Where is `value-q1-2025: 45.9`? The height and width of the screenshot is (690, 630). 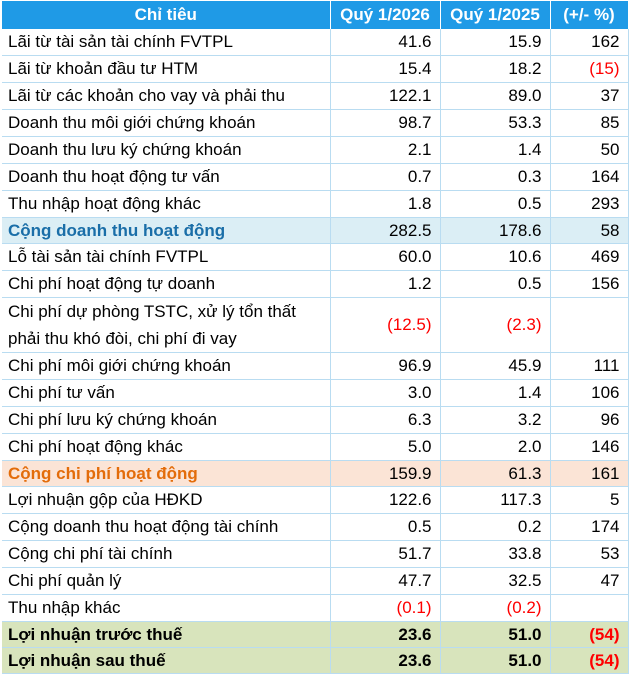
value-q1-2025: 45.9 is located at coordinates (495, 366).